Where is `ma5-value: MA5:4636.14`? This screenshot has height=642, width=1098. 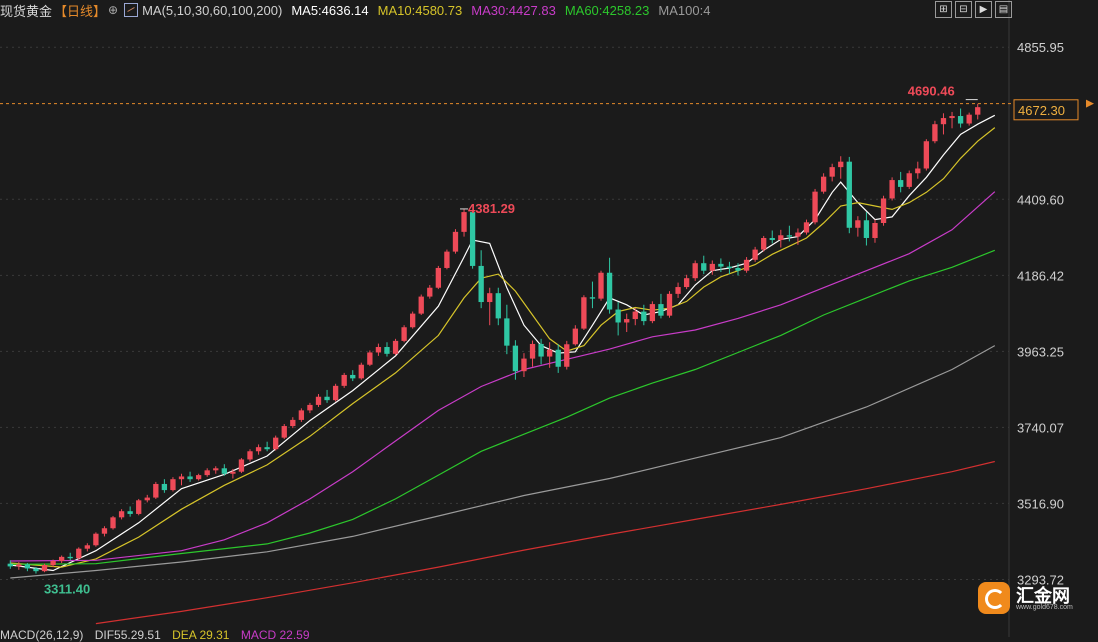
ma5-value: MA5:4636.14 is located at coordinates (330, 10).